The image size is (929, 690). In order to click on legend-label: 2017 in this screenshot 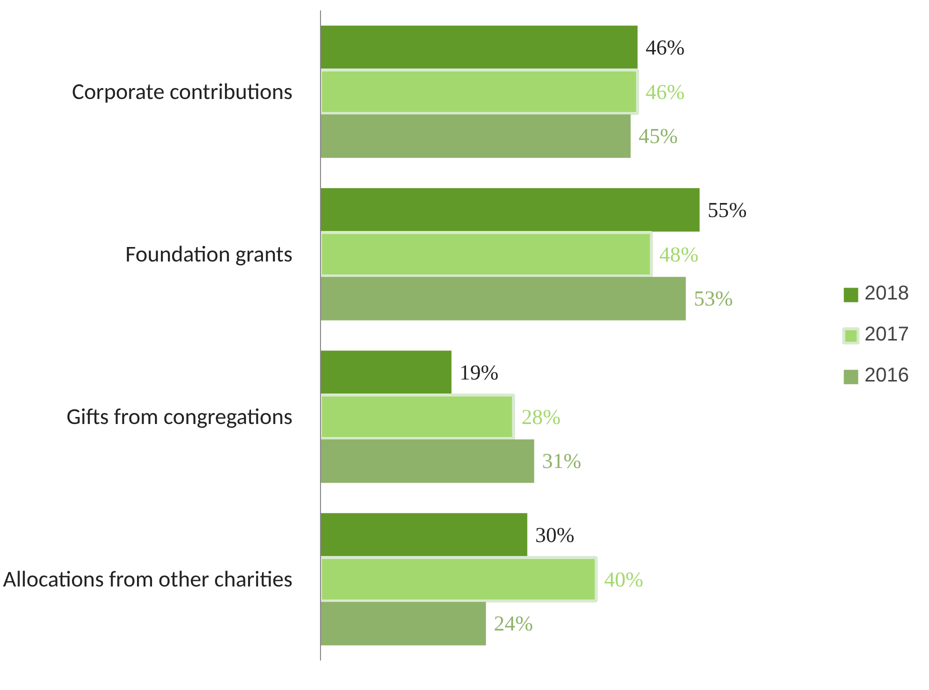, I will do `click(886, 335)`.